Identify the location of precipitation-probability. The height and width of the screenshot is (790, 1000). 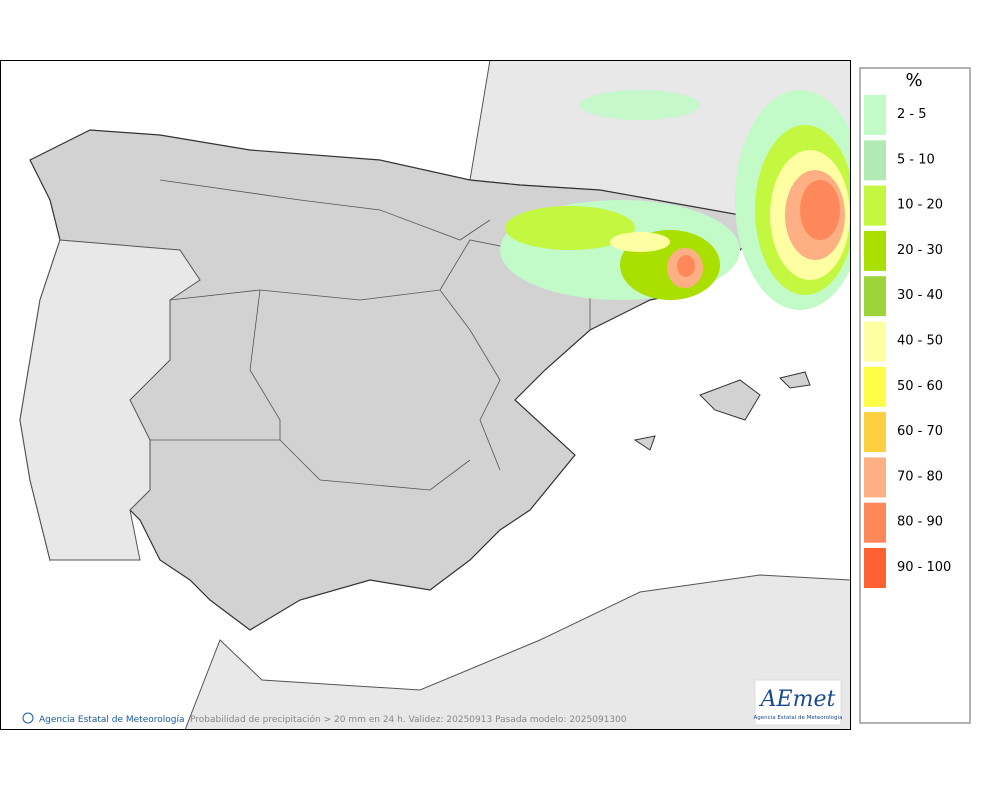
(675, 200).